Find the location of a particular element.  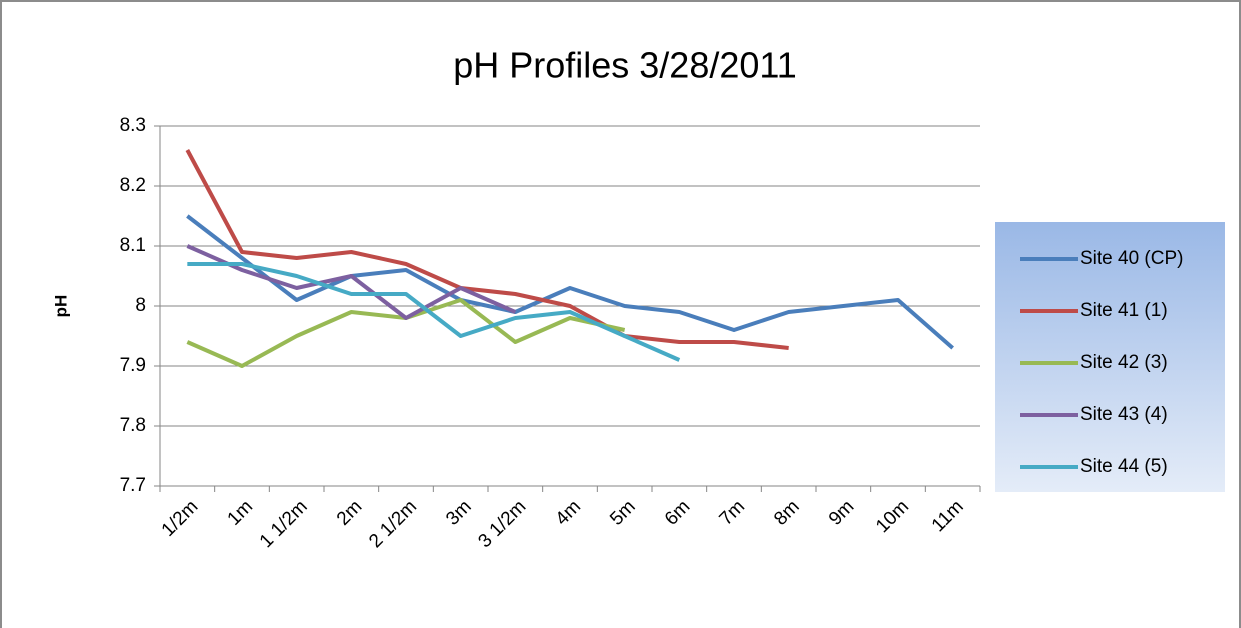

y-tick-label: 7.8 is located at coordinates (133, 425).